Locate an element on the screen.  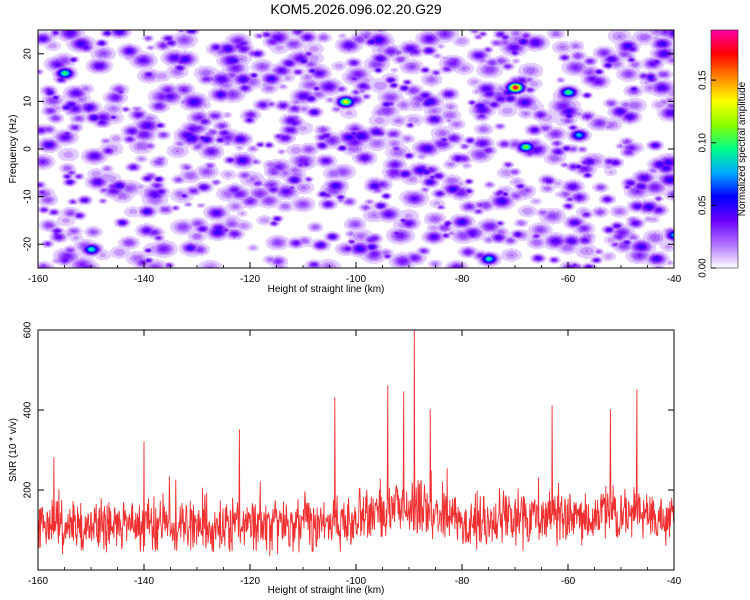
colorbar-tick-label: 0.15 is located at coordinates (703, 80).